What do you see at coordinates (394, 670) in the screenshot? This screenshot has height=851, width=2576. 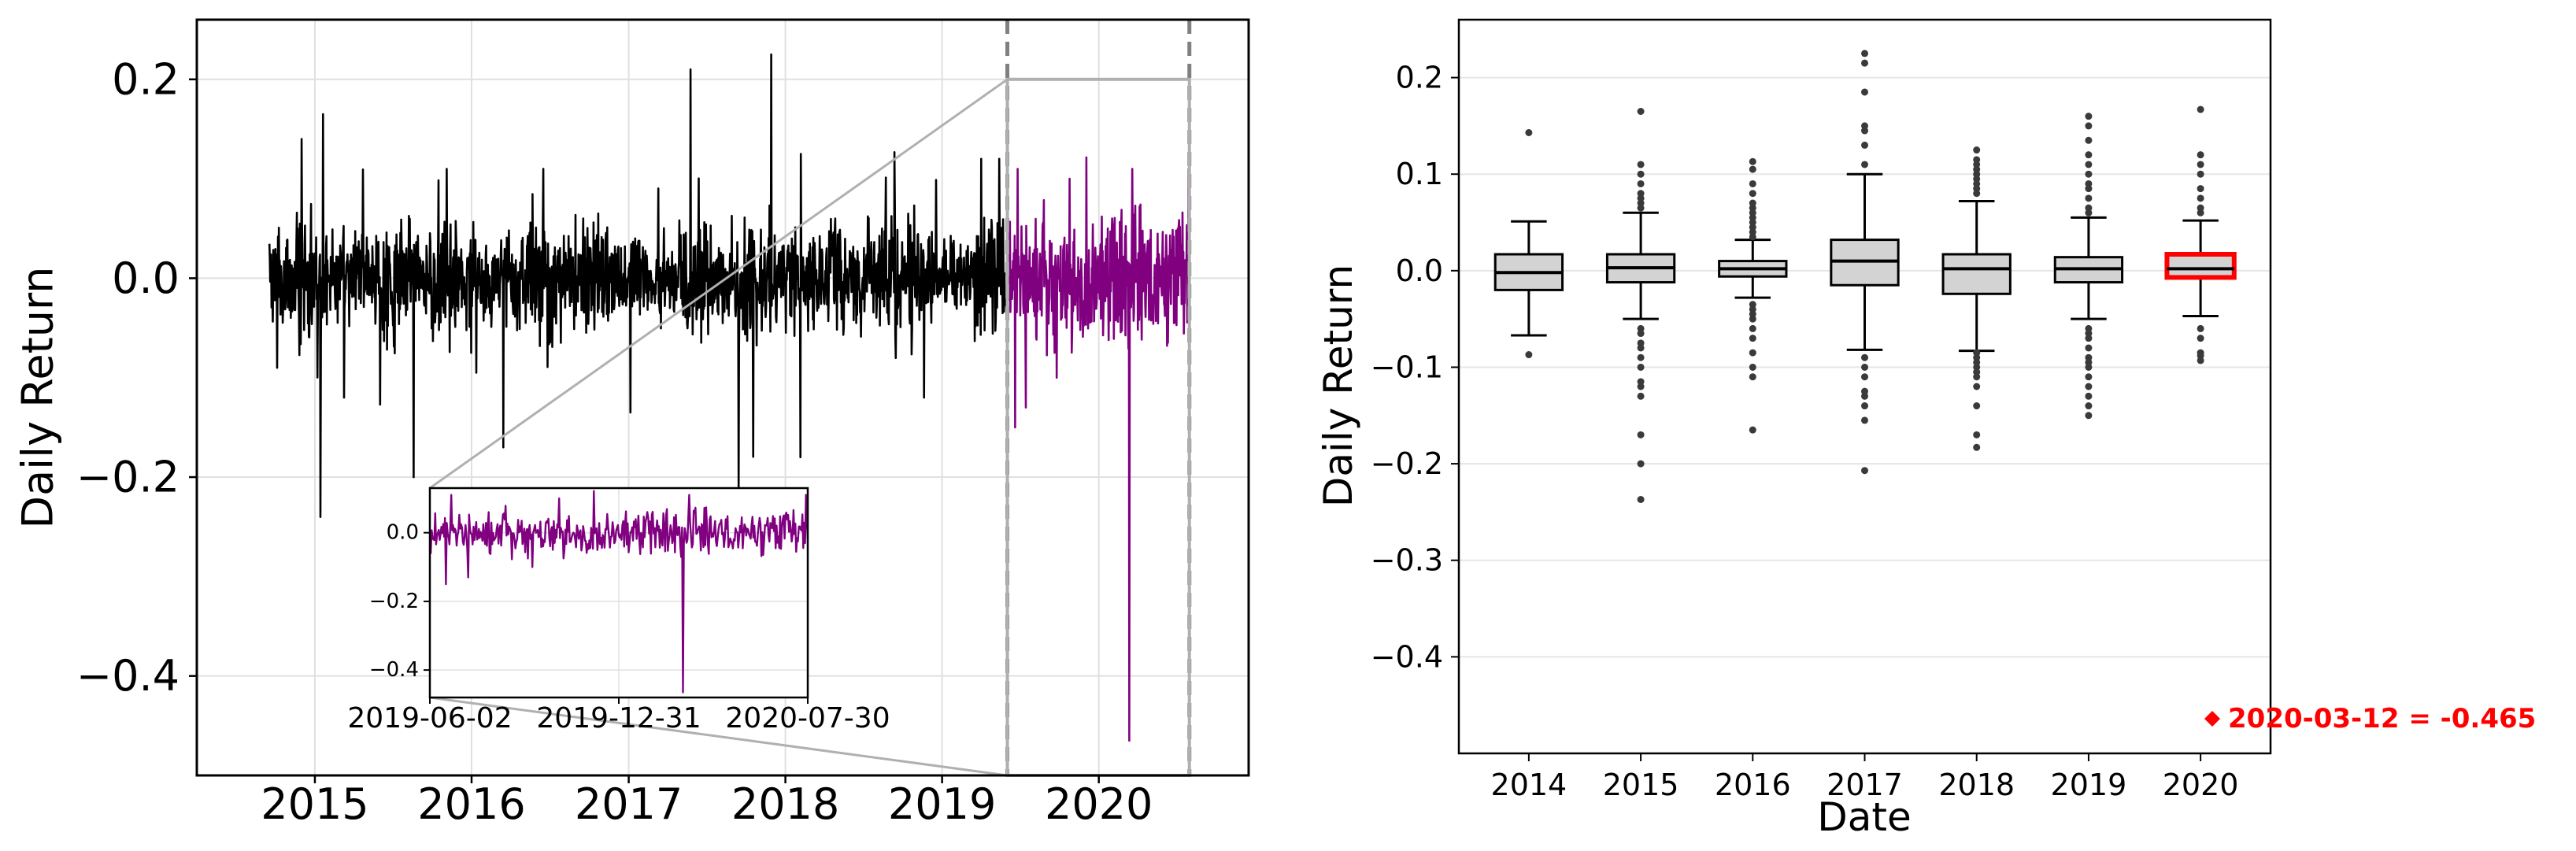 I see `inset-y-tick-label: −0.4` at bounding box center [394, 670].